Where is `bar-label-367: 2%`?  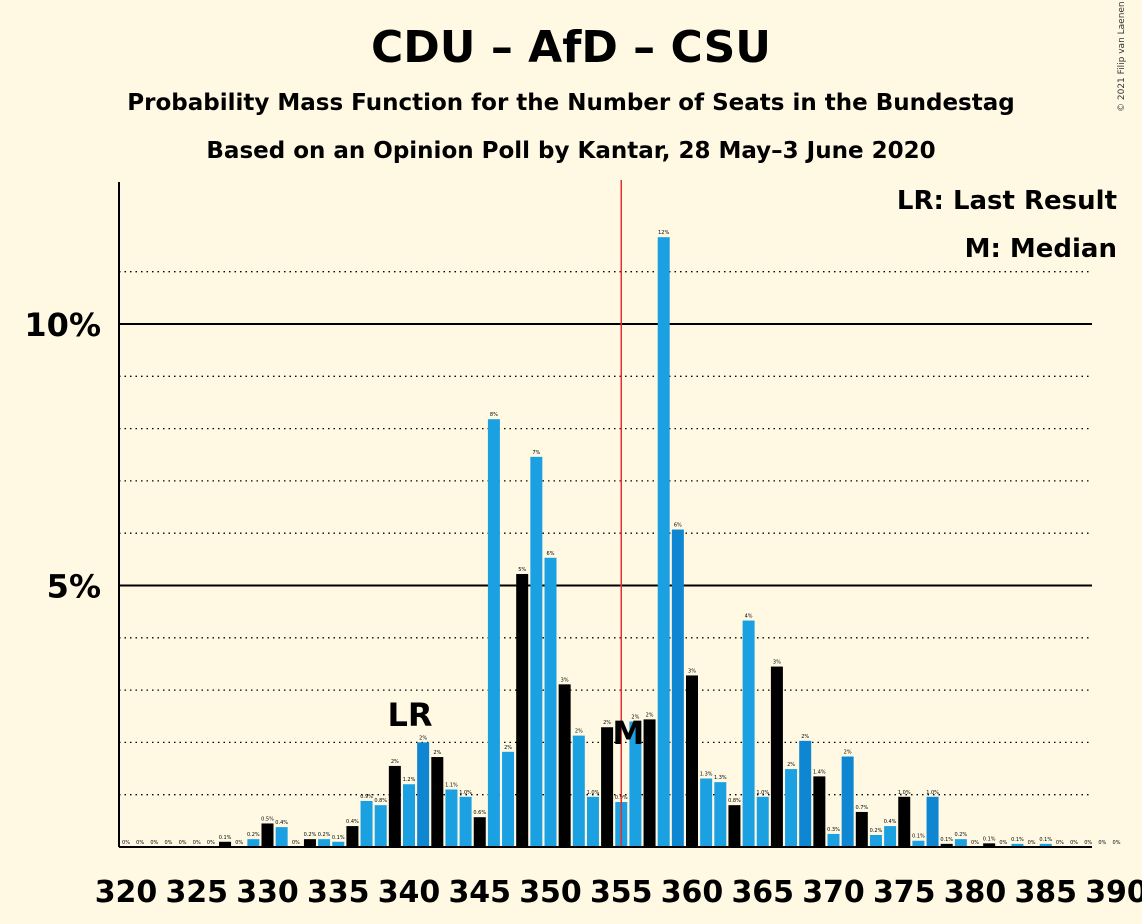
bar-label-367: 2% is located at coordinates (791, 765).